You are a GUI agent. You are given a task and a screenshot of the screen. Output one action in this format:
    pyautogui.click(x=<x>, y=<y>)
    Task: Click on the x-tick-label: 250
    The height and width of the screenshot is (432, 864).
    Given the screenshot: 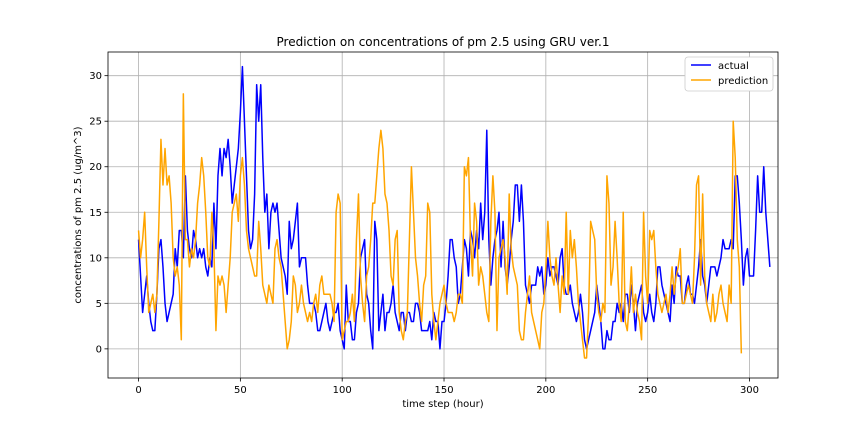 What is the action you would take?
    pyautogui.click(x=647, y=390)
    